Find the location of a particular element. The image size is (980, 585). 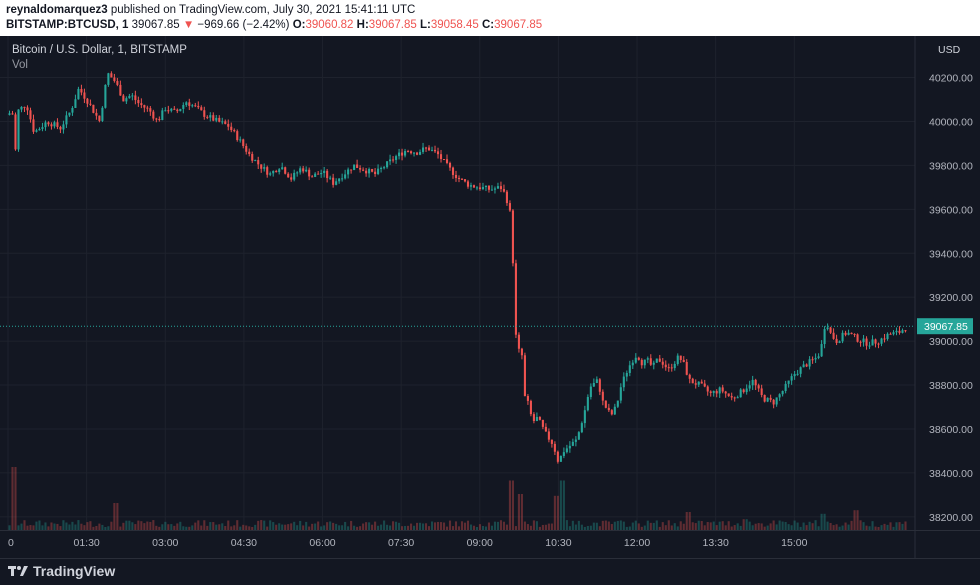

time-tick-label: 15:00 is located at coordinates (794, 543).